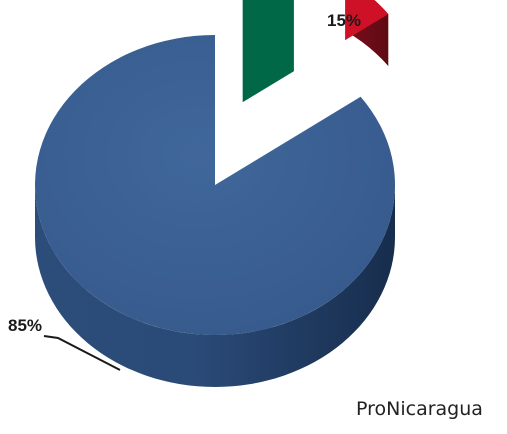 The image size is (507, 434). Describe the element at coordinates (419, 409) in the screenshot. I see `source-note: ProNicaragua` at that location.